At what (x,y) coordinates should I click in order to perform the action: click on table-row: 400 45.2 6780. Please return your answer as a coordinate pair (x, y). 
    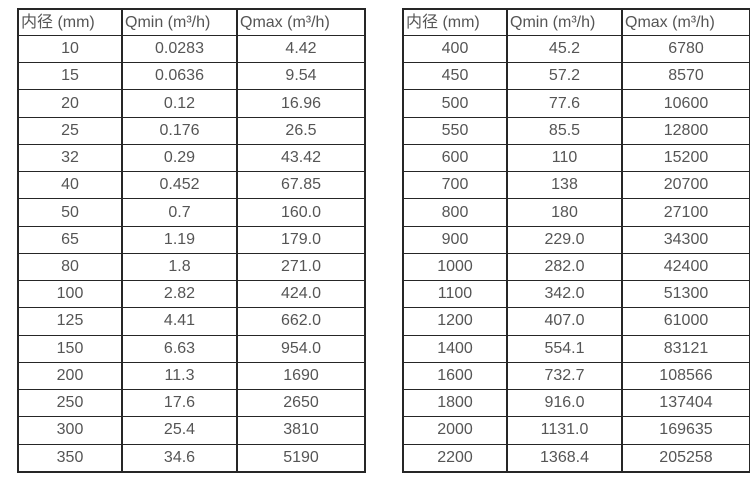
    Looking at the image, I should click on (576, 49).